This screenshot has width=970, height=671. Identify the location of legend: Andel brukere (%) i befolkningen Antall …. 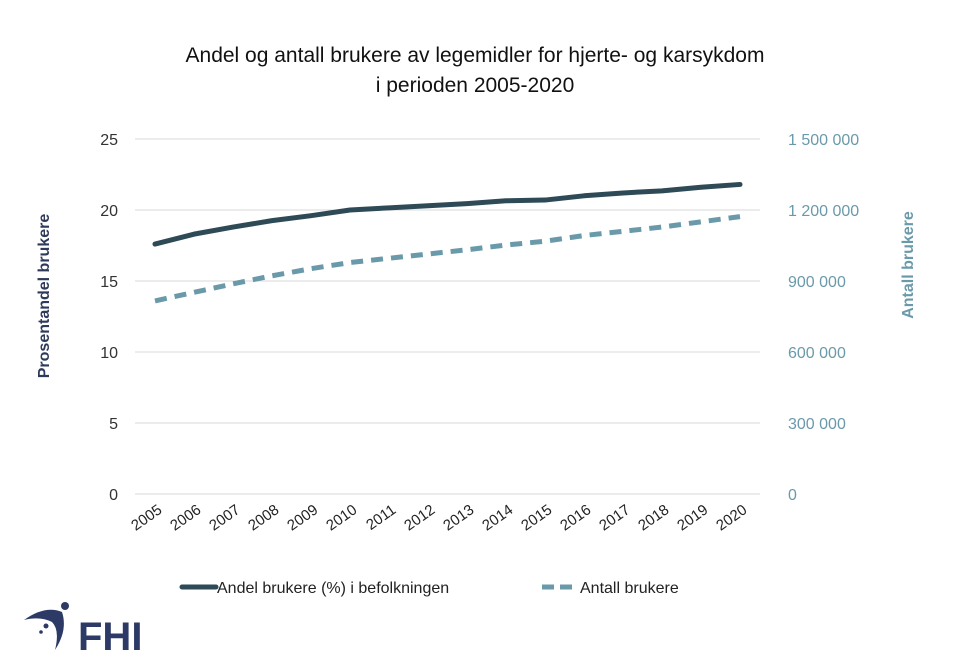
(429, 588).